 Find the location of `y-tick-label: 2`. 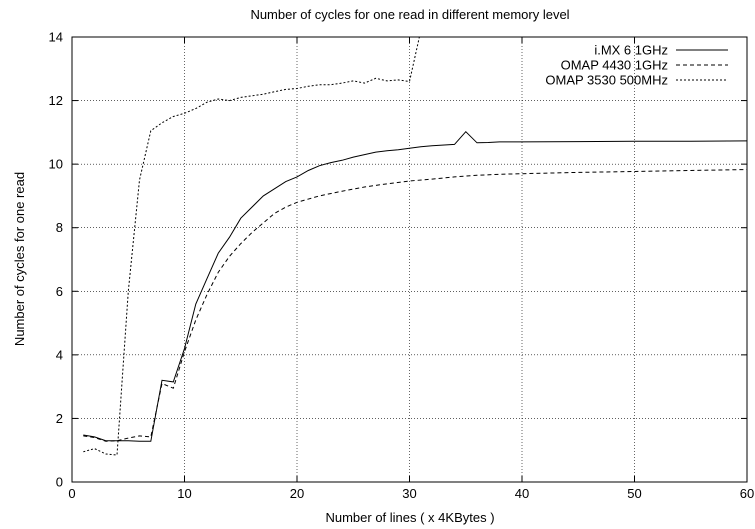

y-tick-label: 2 is located at coordinates (59, 418).